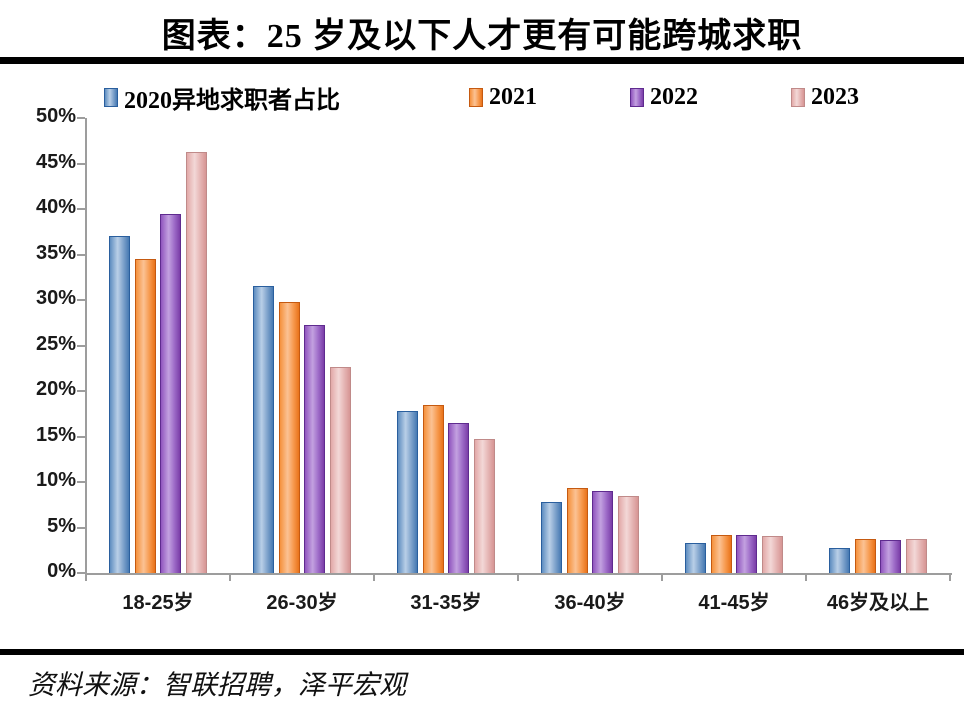 The width and height of the screenshot is (964, 718). What do you see at coordinates (55, 161) in the screenshot?
I see `y-axis-tick-label: 45%` at bounding box center [55, 161].